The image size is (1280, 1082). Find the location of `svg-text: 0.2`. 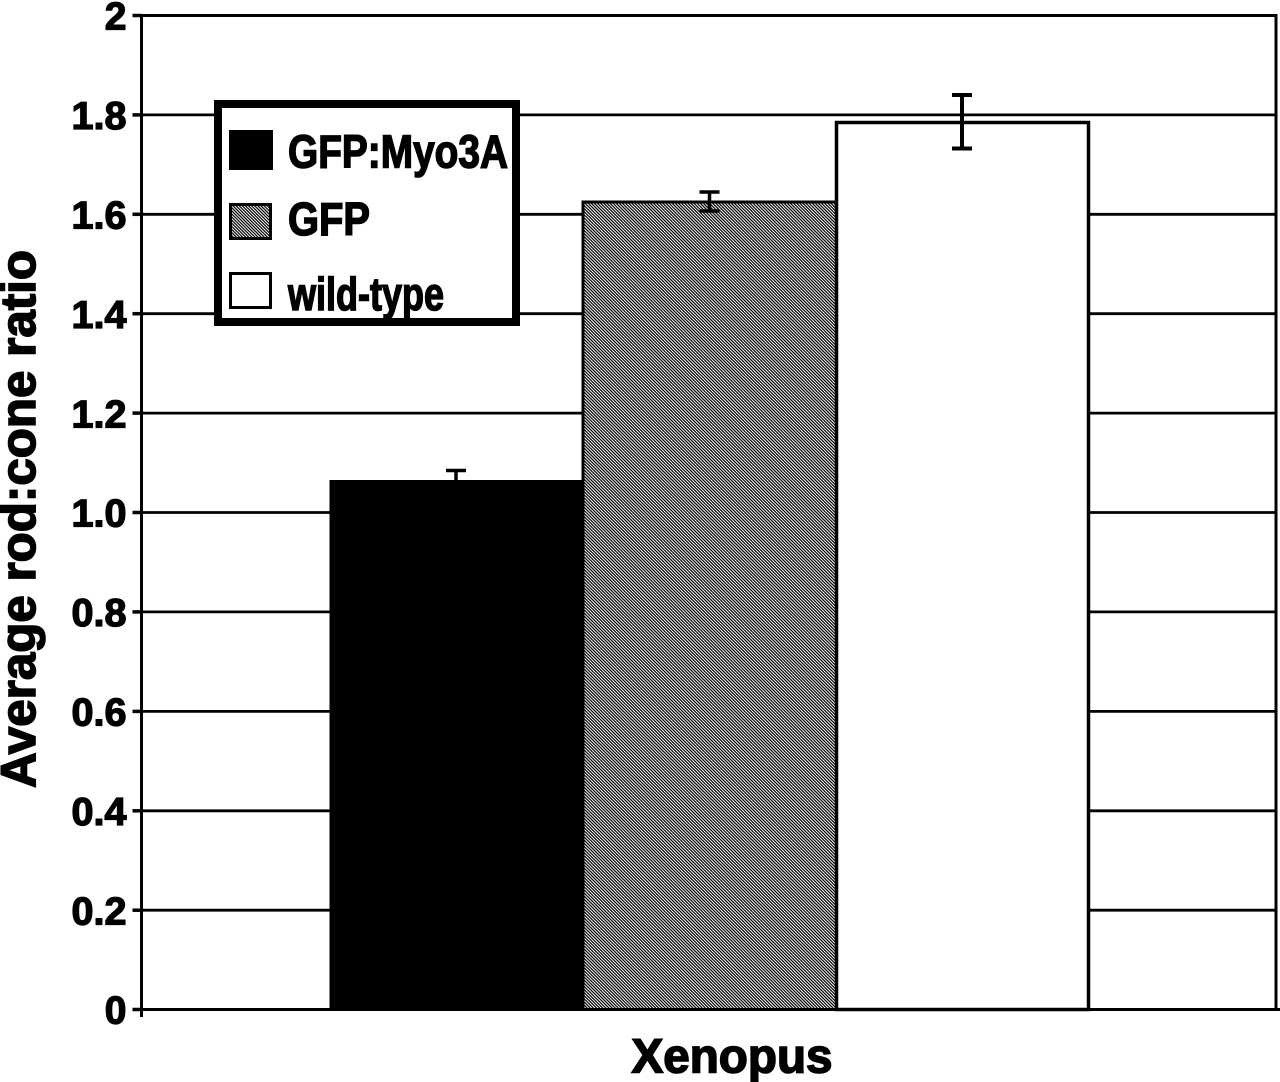

svg-text: 0.2 is located at coordinates (99, 911).